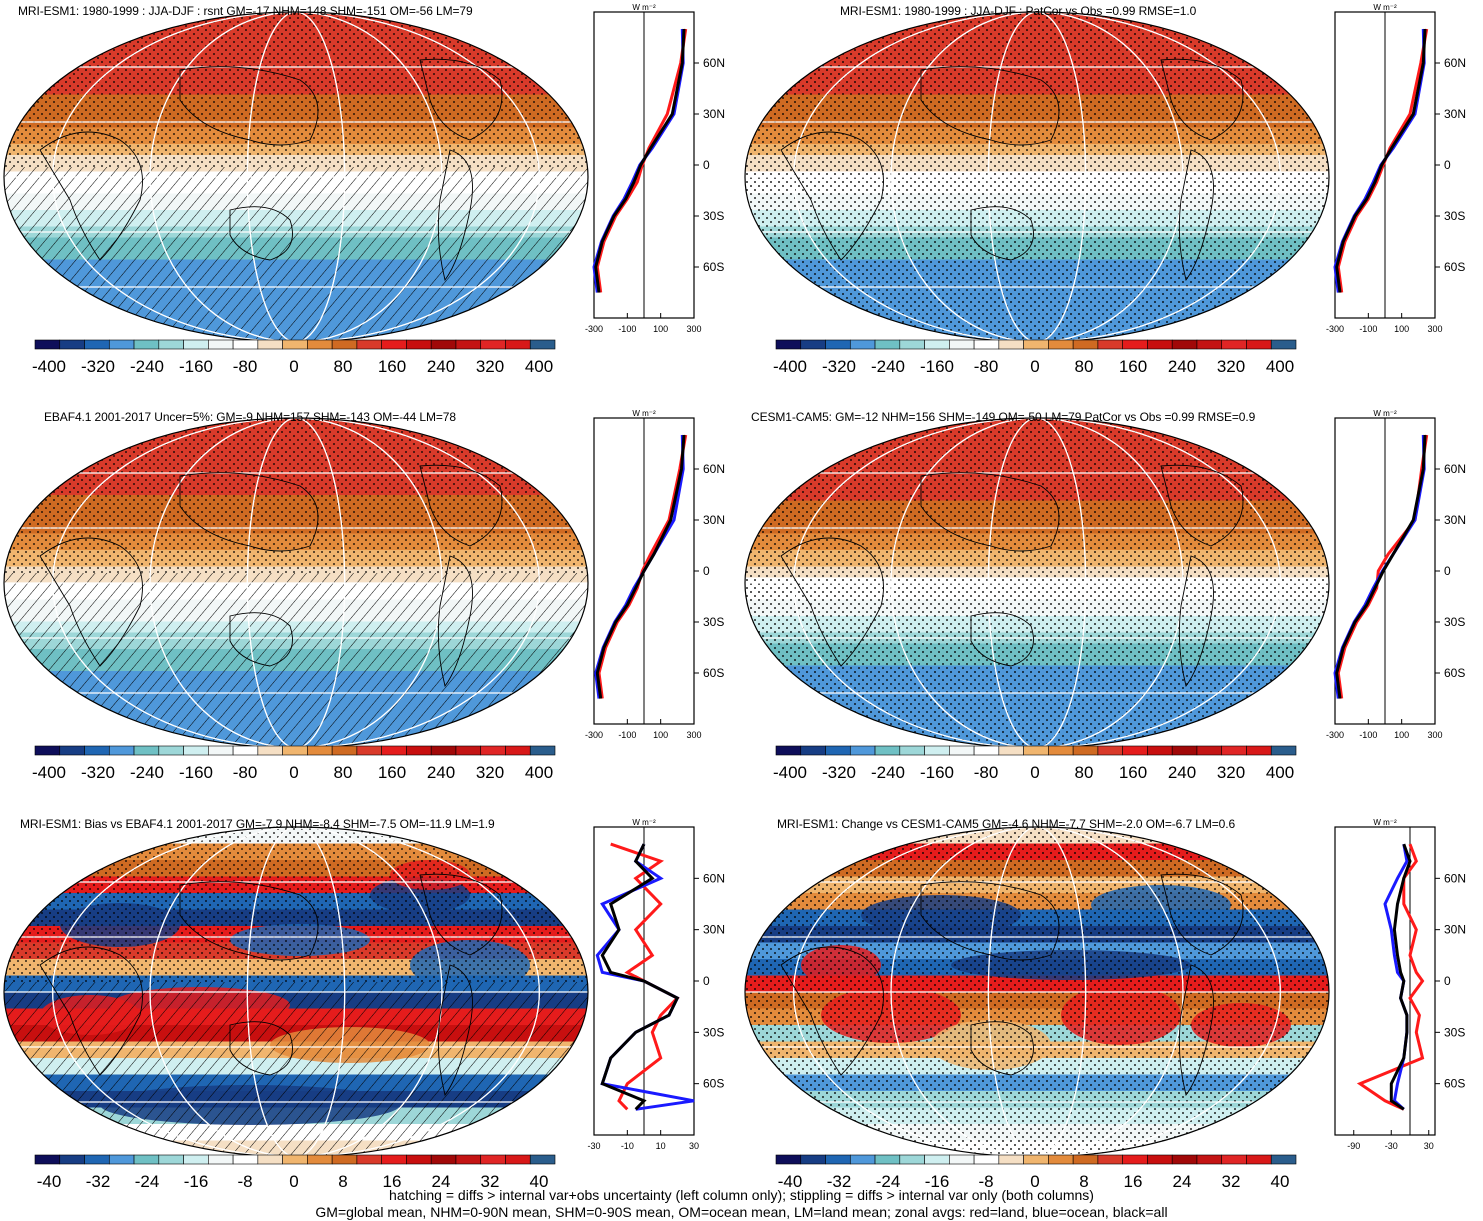 The width and height of the screenshot is (1483, 1221). What do you see at coordinates (147, 366) in the screenshot?
I see `colorbar-label: -240` at bounding box center [147, 366].